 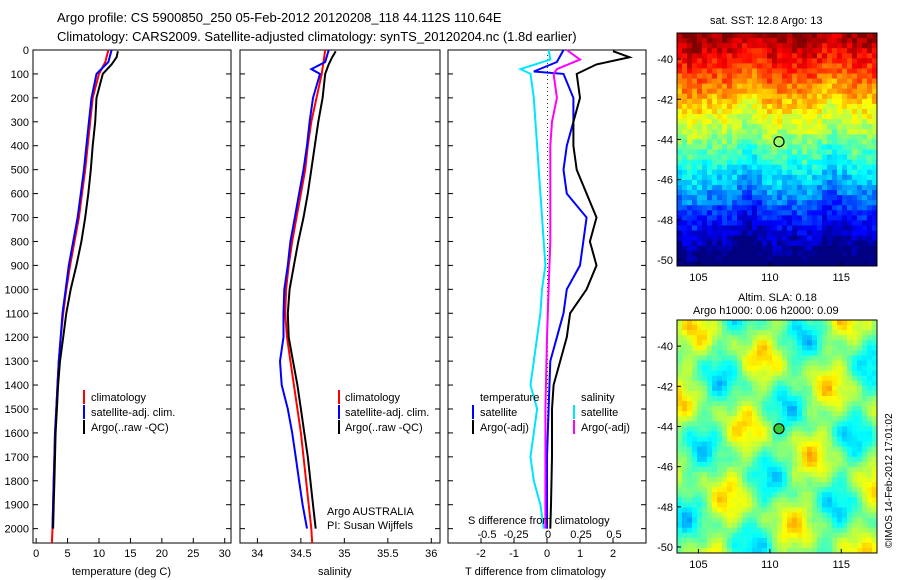 I want to click on x-tick-label: 2, so click(x=613, y=554).